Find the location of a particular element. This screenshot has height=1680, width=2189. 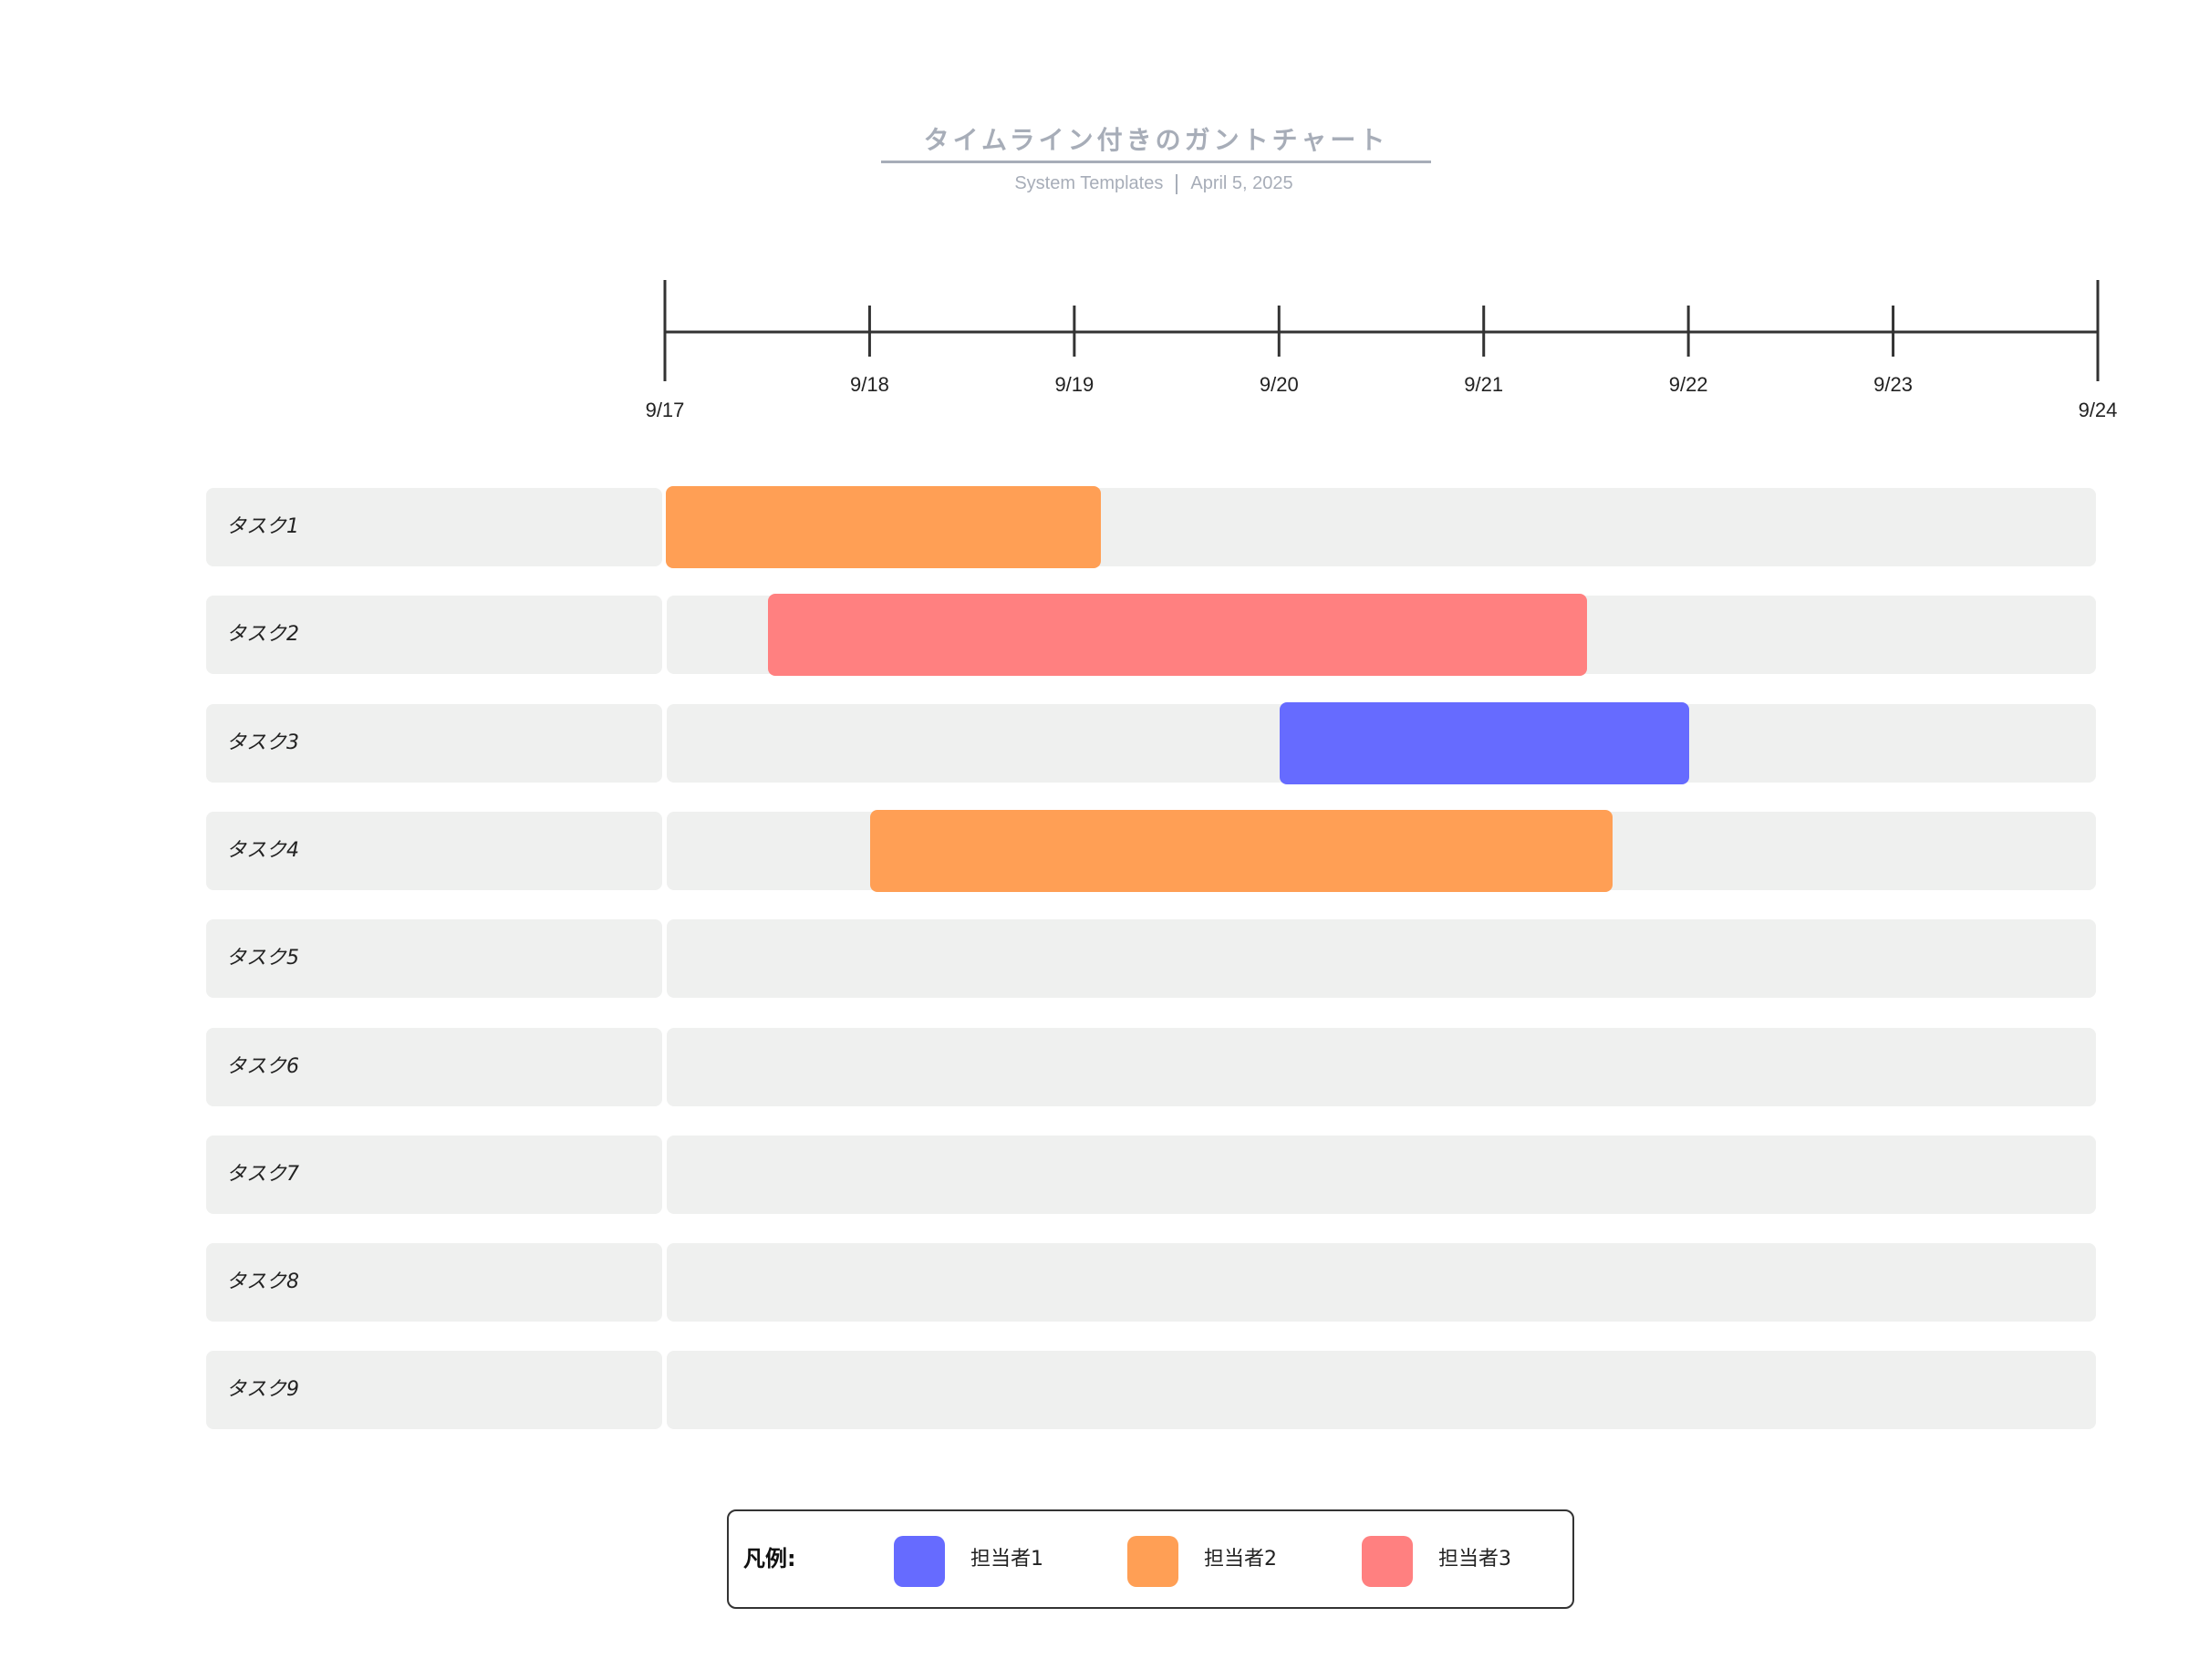

task-label-box: タスク9 is located at coordinates (434, 1390).